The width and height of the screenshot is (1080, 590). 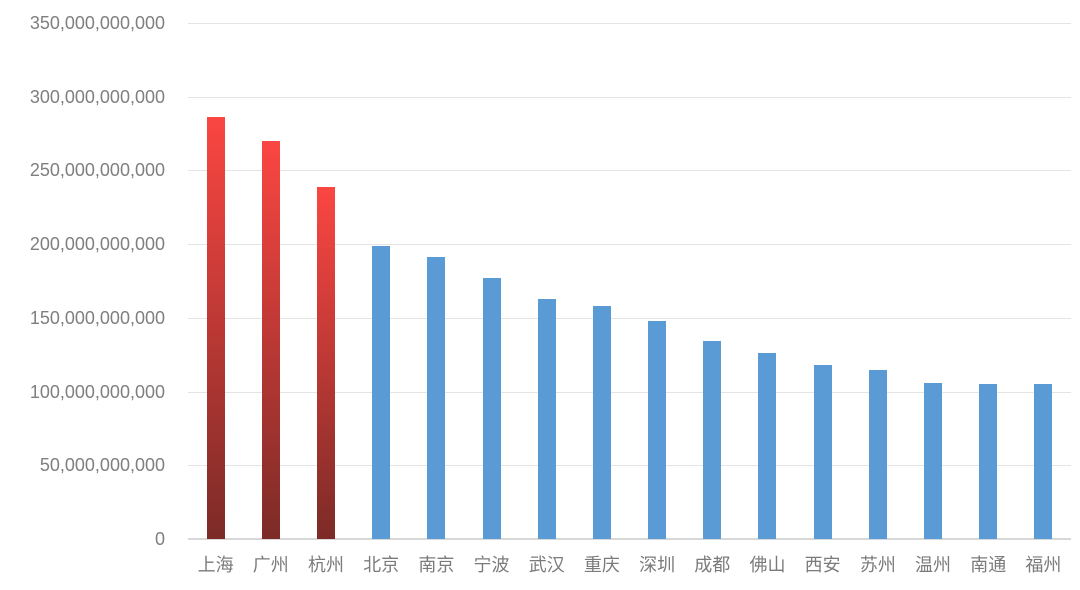 What do you see at coordinates (1043, 461) in the screenshot?
I see `bar-福州` at bounding box center [1043, 461].